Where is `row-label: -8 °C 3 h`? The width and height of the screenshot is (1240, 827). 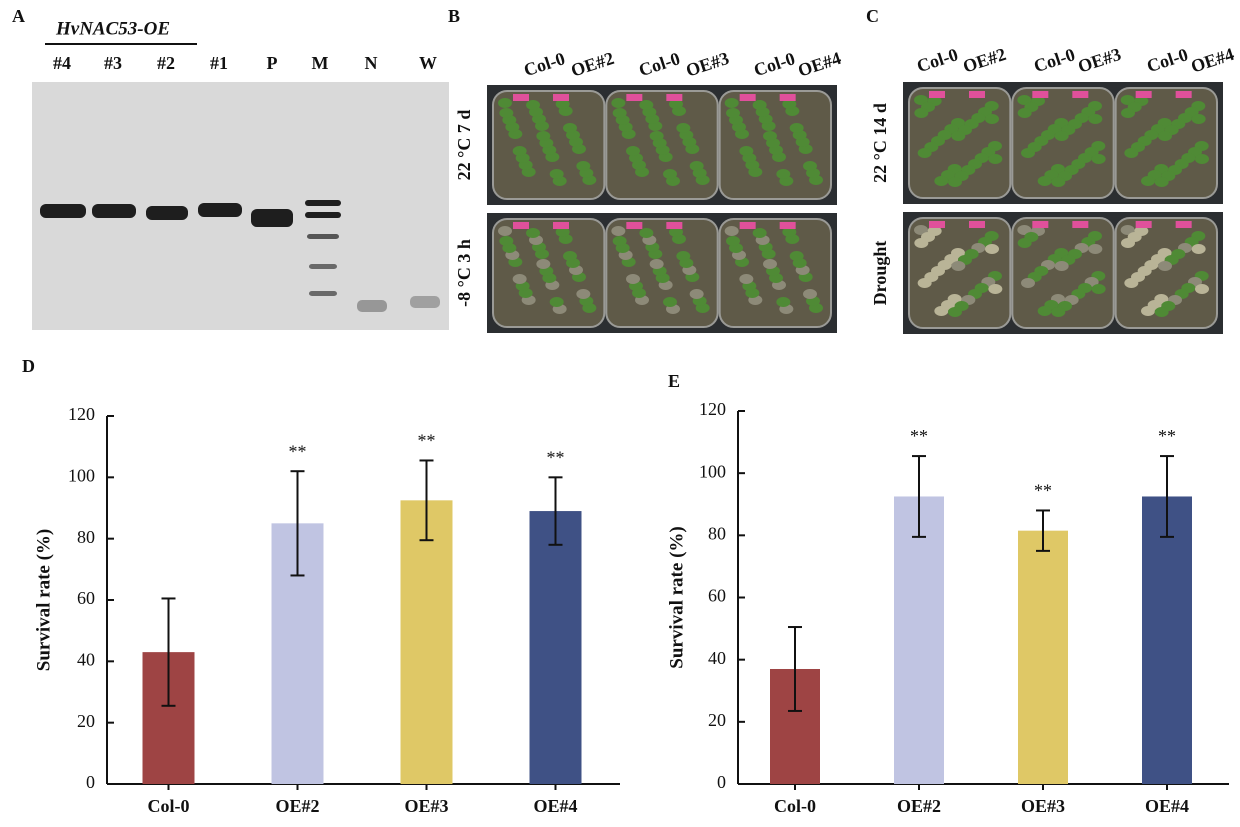
row-label: -8 °C 3 h is located at coordinates (464, 273).